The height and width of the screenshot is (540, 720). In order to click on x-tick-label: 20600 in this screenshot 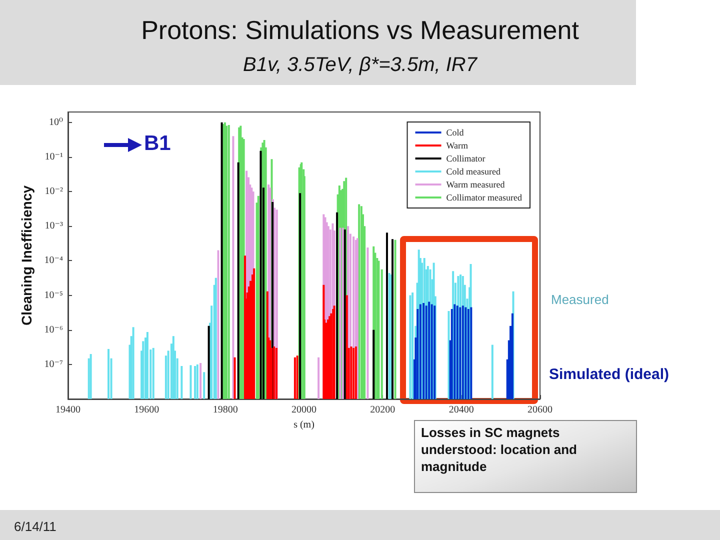, I will do `click(540, 410)`.